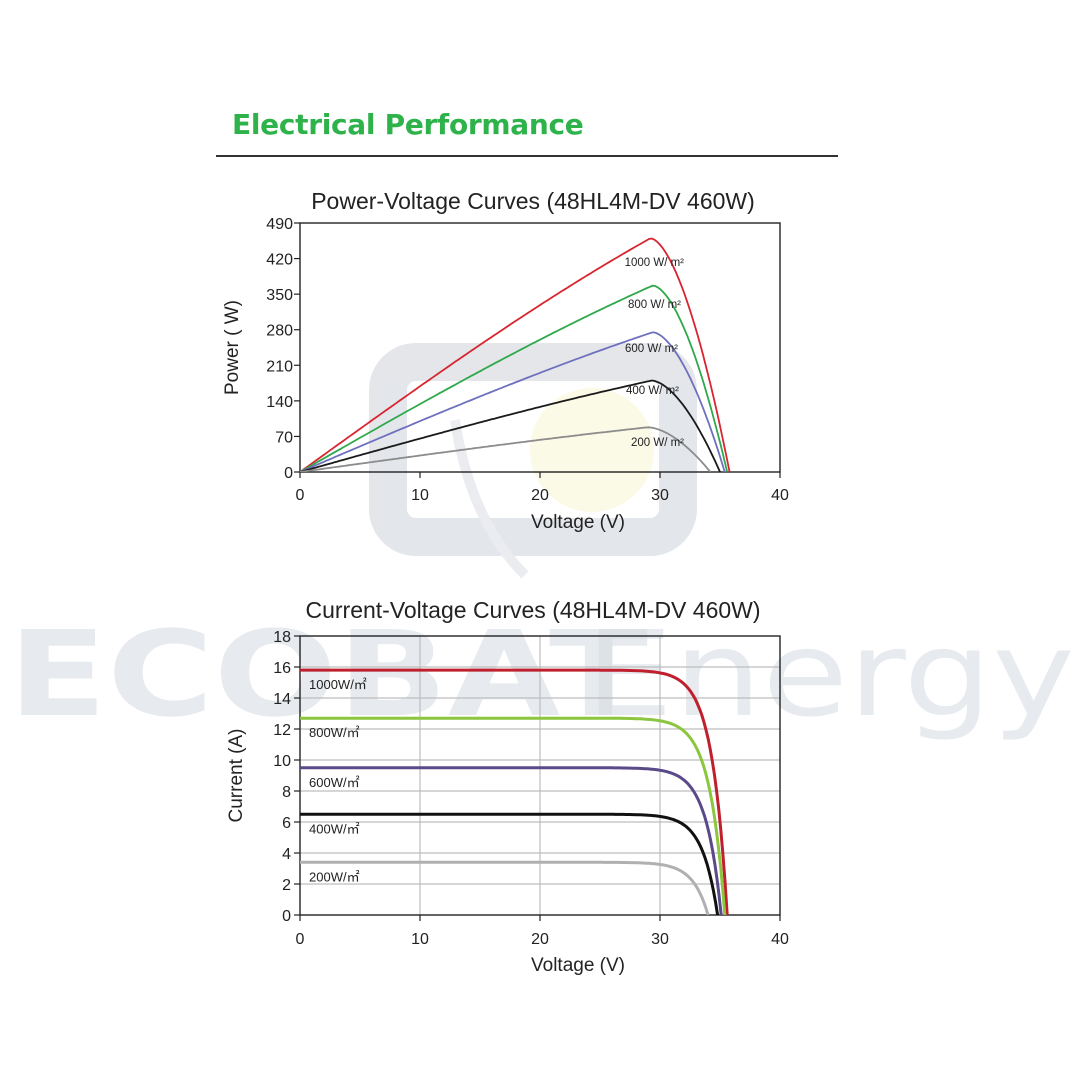 The height and width of the screenshot is (1080, 1080). I want to click on y-tick-label: 490, so click(279, 224).